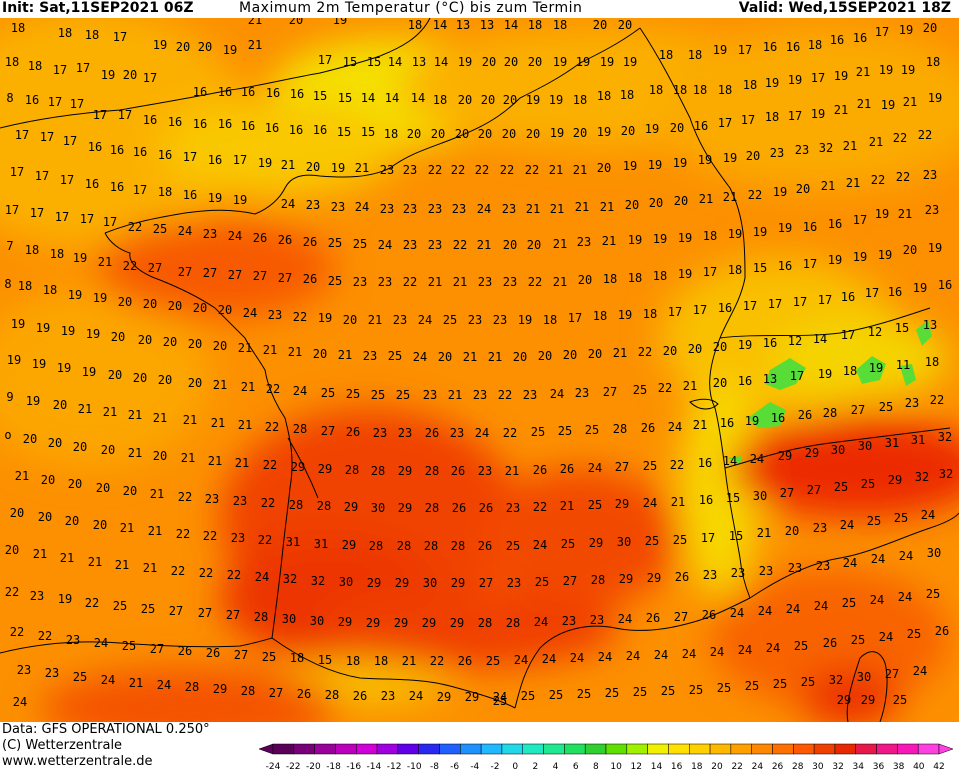 Image resolution: width=959 pixels, height=774 pixels. Describe the element at coordinates (859, 767) in the screenshot. I see `legend-tick-label: 34` at that location.